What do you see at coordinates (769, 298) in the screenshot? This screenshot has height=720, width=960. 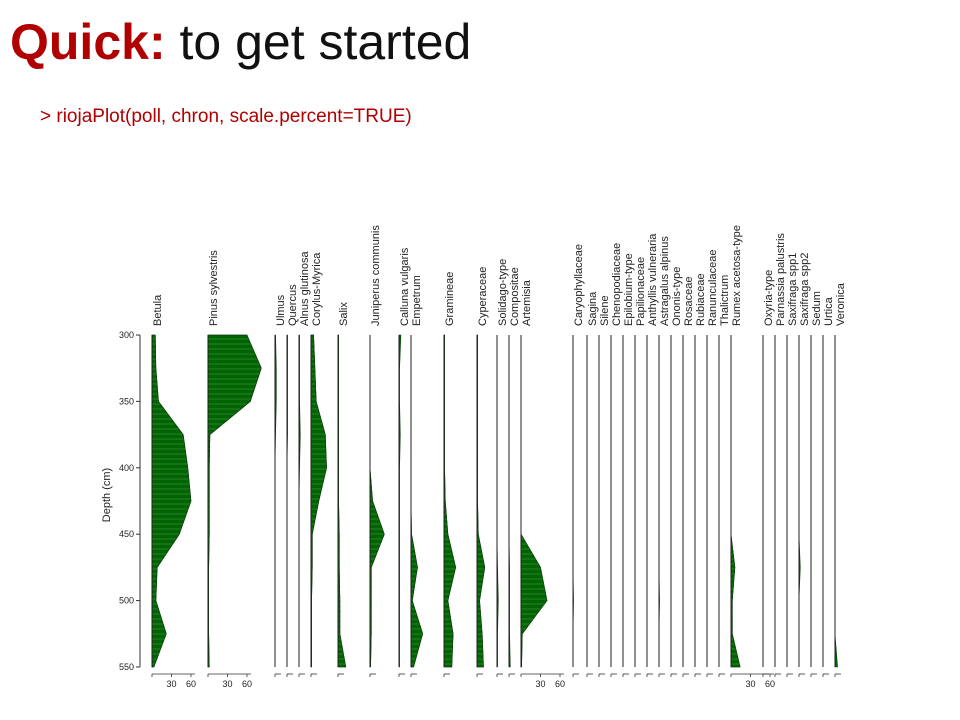 I see `taxon-label: Oxyria-type` at bounding box center [769, 298].